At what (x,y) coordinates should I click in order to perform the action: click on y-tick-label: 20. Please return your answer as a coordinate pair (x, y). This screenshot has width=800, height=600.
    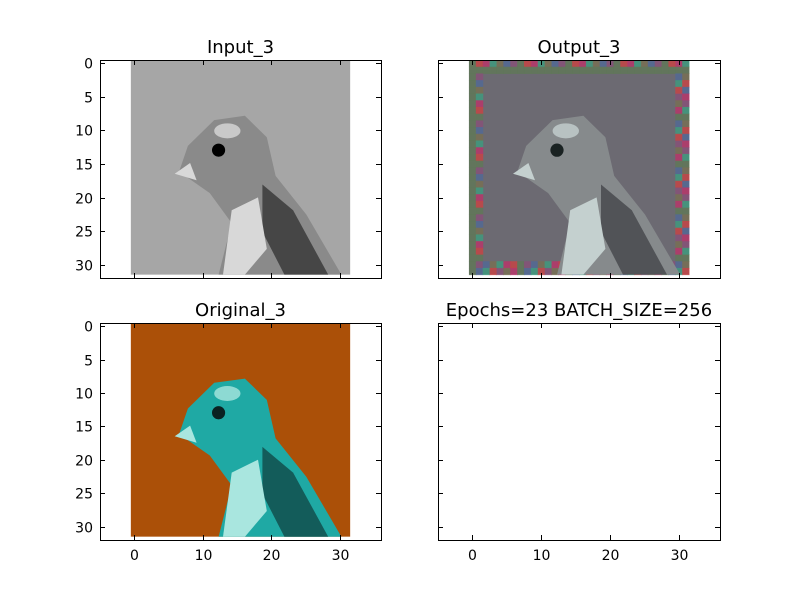
    Looking at the image, I should click on (84, 462).